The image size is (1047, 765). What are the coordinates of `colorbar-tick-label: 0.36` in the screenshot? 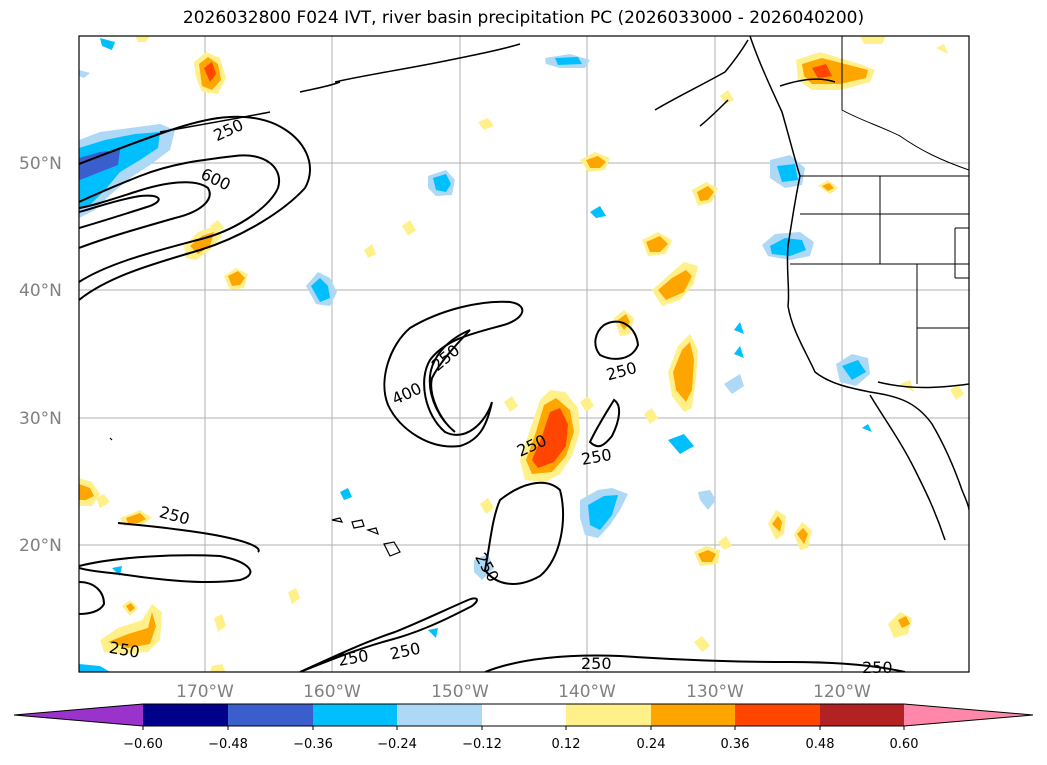 It's located at (735, 744).